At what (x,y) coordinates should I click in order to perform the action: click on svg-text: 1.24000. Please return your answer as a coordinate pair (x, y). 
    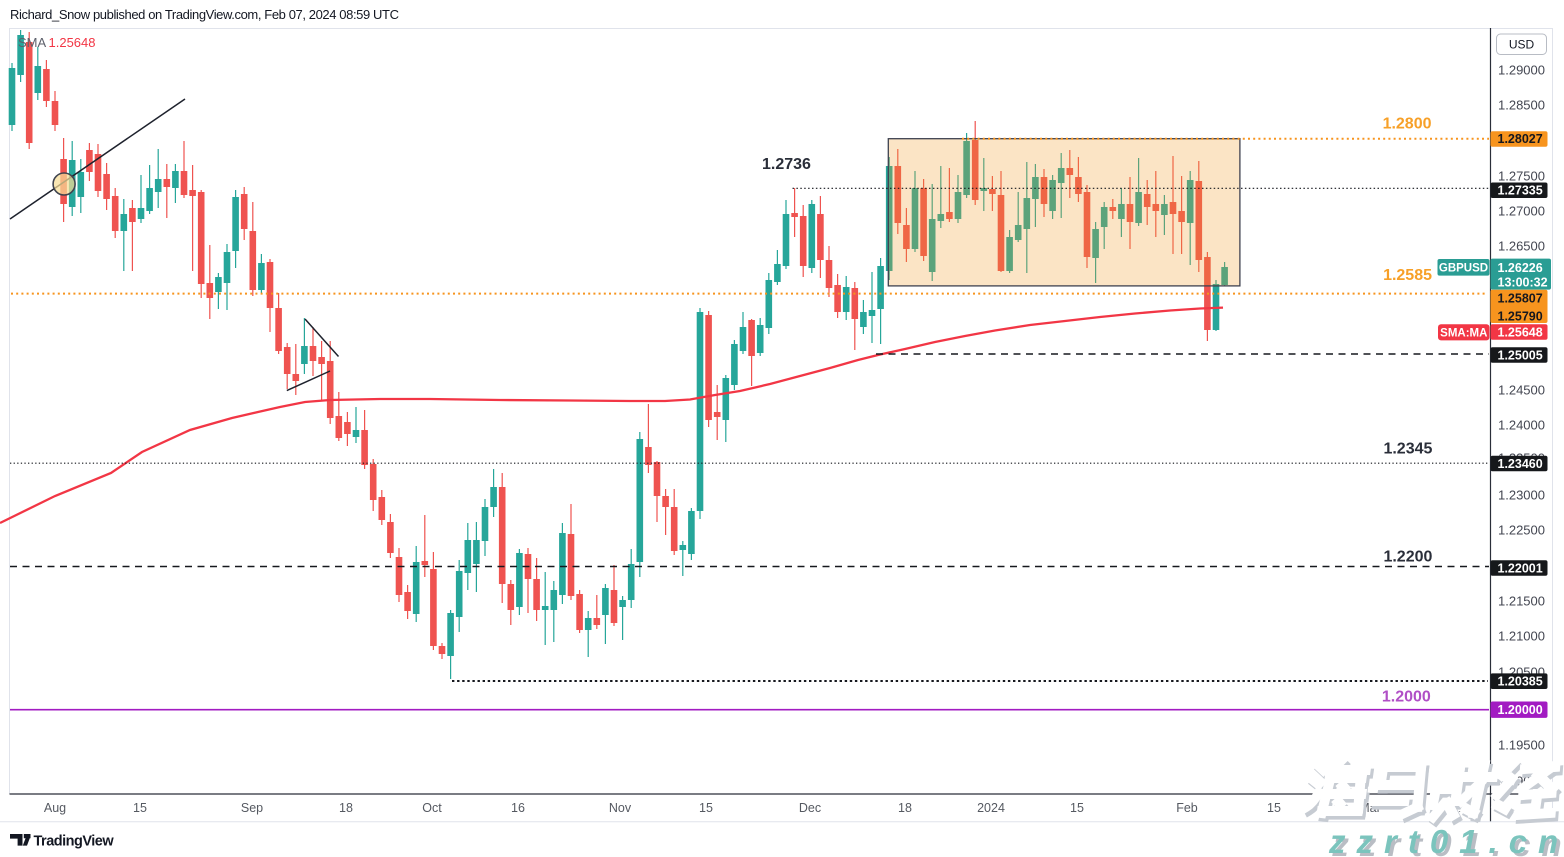
    Looking at the image, I should click on (1521, 425).